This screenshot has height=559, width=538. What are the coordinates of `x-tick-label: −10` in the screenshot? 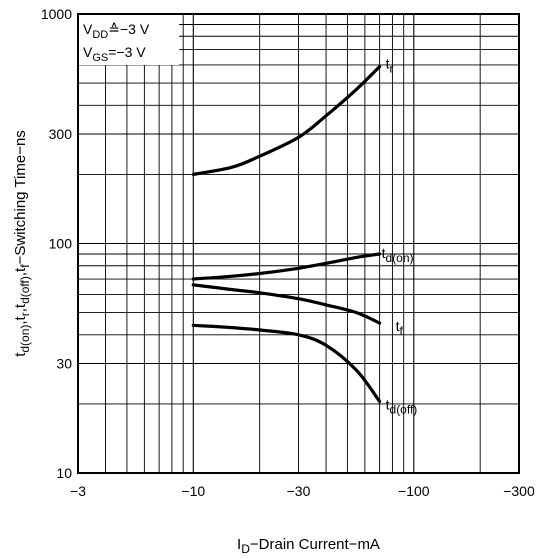 It's located at (193, 491).